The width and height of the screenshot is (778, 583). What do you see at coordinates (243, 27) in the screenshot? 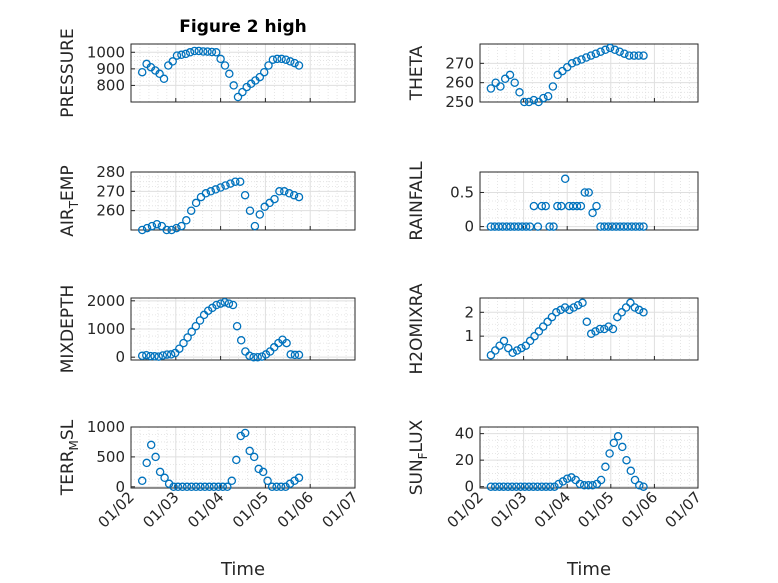
I see `chart-title: Figure 2 high` at bounding box center [243, 27].